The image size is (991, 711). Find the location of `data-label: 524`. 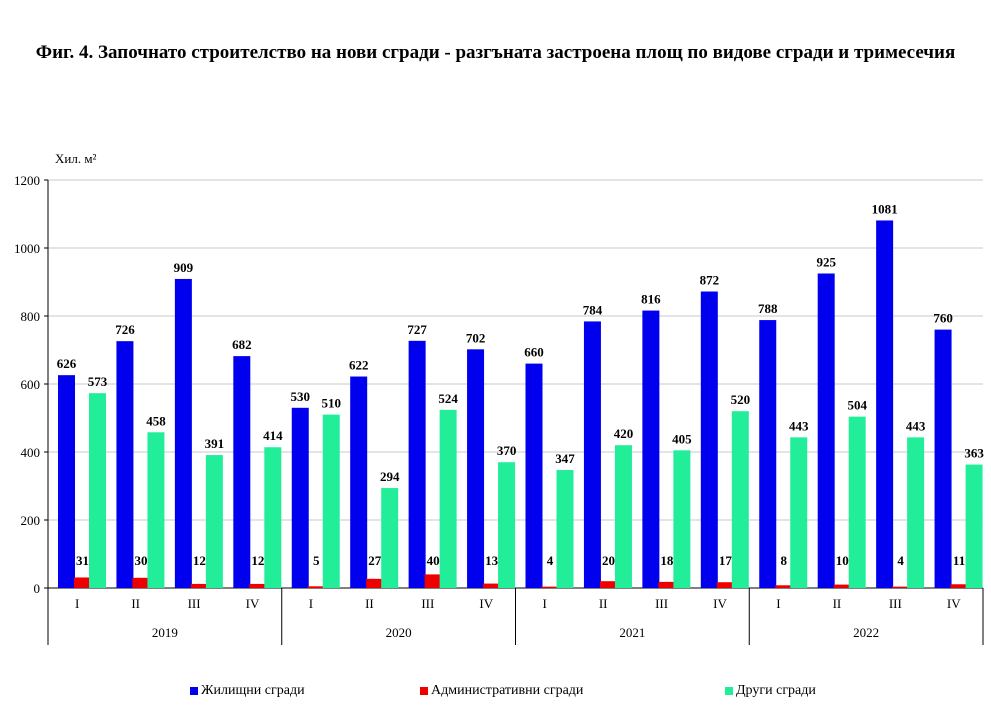

data-label: 524 is located at coordinates (448, 398).